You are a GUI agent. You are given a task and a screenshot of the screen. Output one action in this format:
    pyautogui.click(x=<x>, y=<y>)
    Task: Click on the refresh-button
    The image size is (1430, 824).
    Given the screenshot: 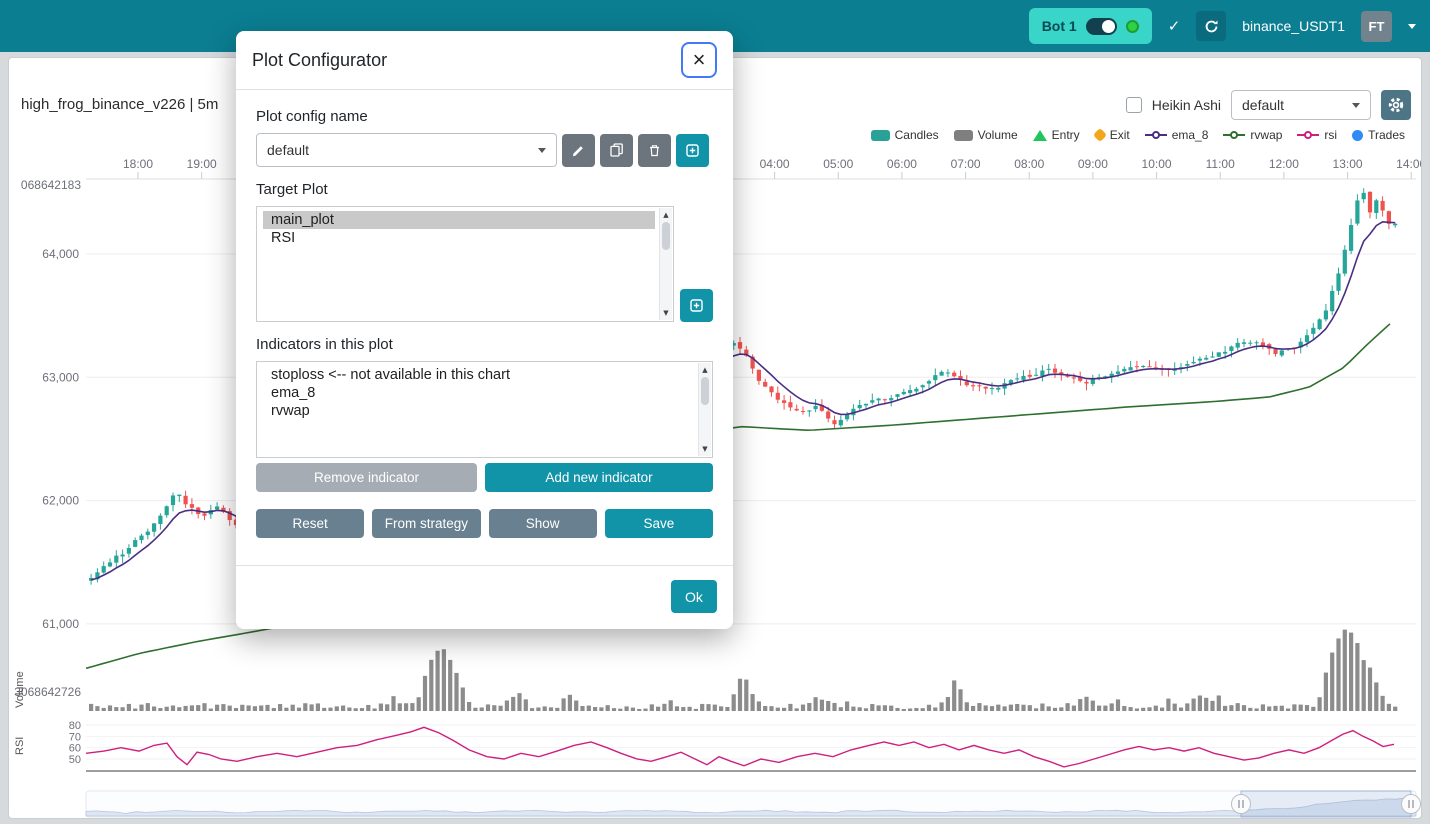 What is the action you would take?
    pyautogui.click(x=1211, y=26)
    